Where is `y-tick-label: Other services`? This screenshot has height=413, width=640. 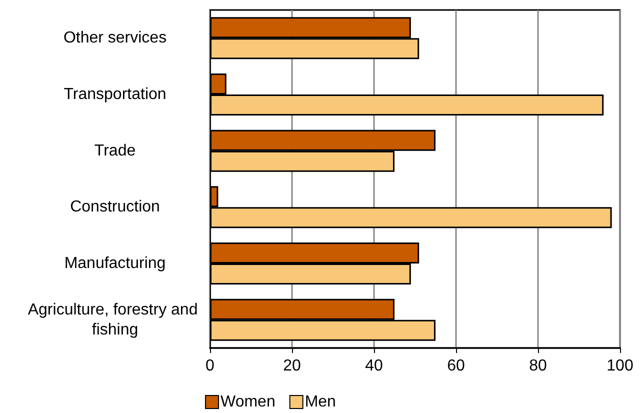 y-tick-label: Other services is located at coordinates (115, 38).